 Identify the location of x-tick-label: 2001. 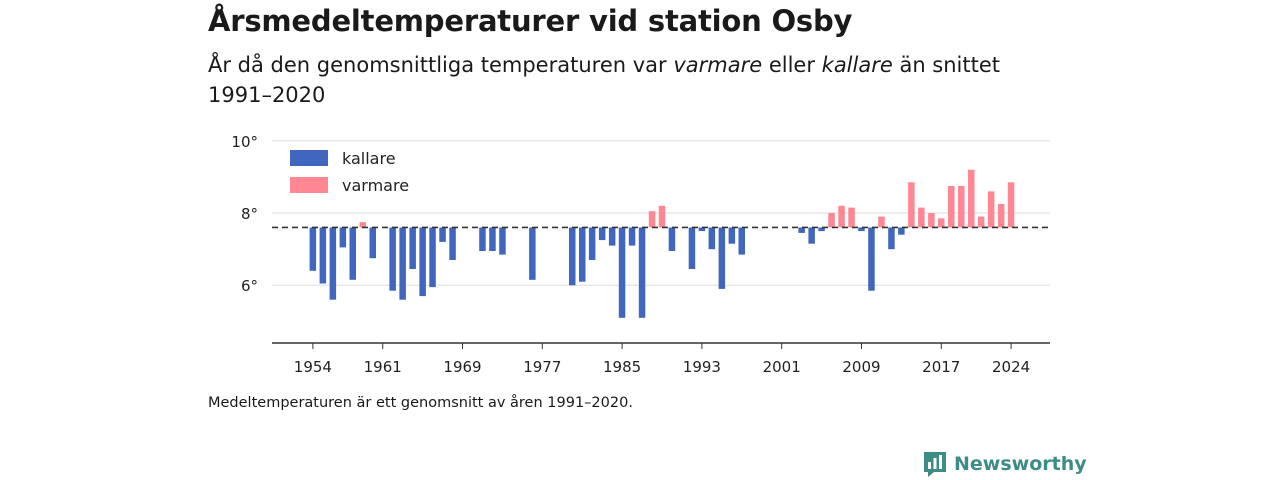
(782, 367).